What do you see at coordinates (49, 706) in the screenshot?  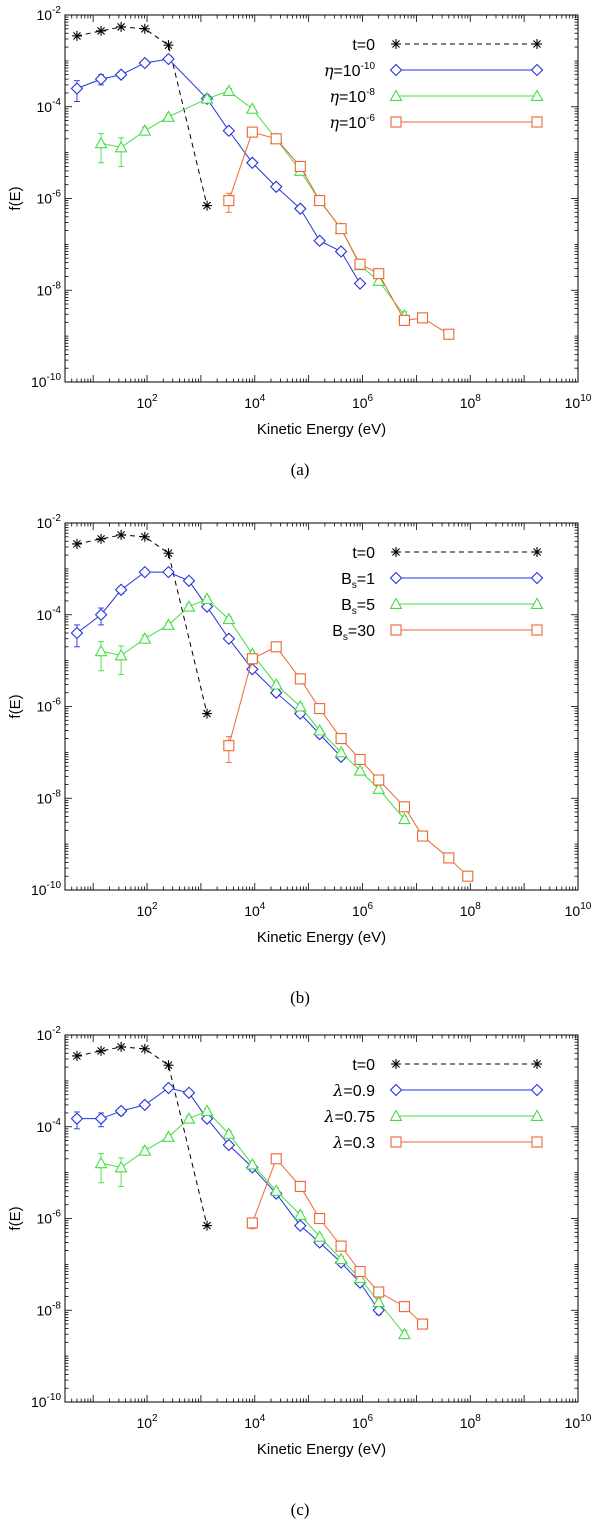 I see `y-tick-label: 10⁻⁶` at bounding box center [49, 706].